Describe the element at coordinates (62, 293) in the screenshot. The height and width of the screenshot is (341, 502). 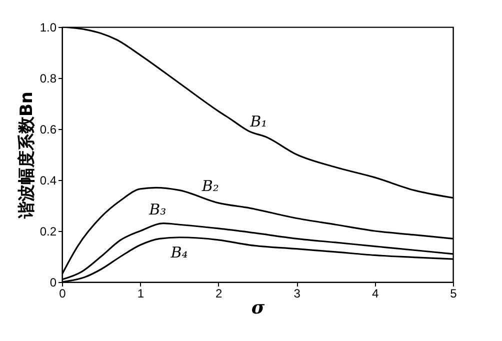
I see `x-tick-label: 0` at that location.